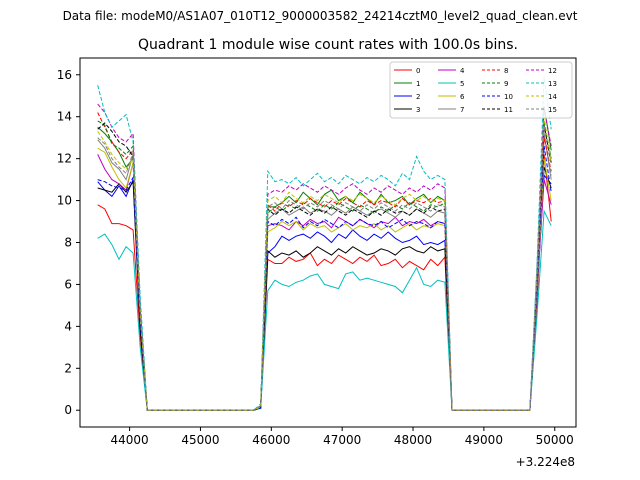 This screenshot has height=480, width=640. I want to click on legend-box, so click(481, 90).